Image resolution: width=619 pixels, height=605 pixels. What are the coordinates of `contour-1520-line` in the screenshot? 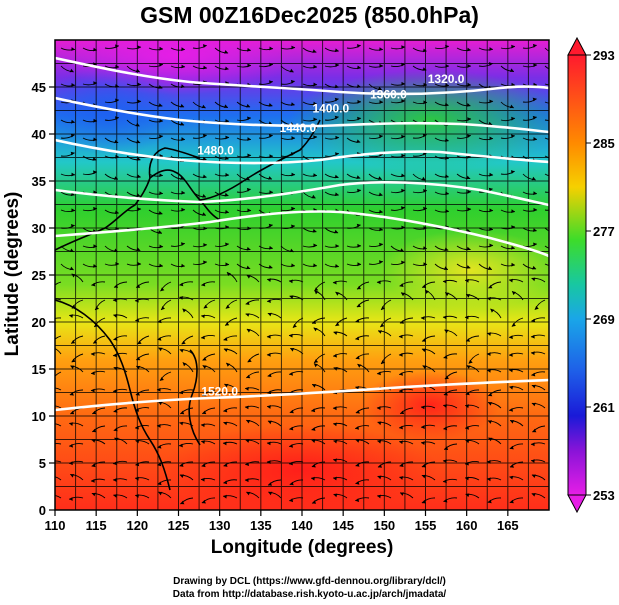 It's located at (302, 395).